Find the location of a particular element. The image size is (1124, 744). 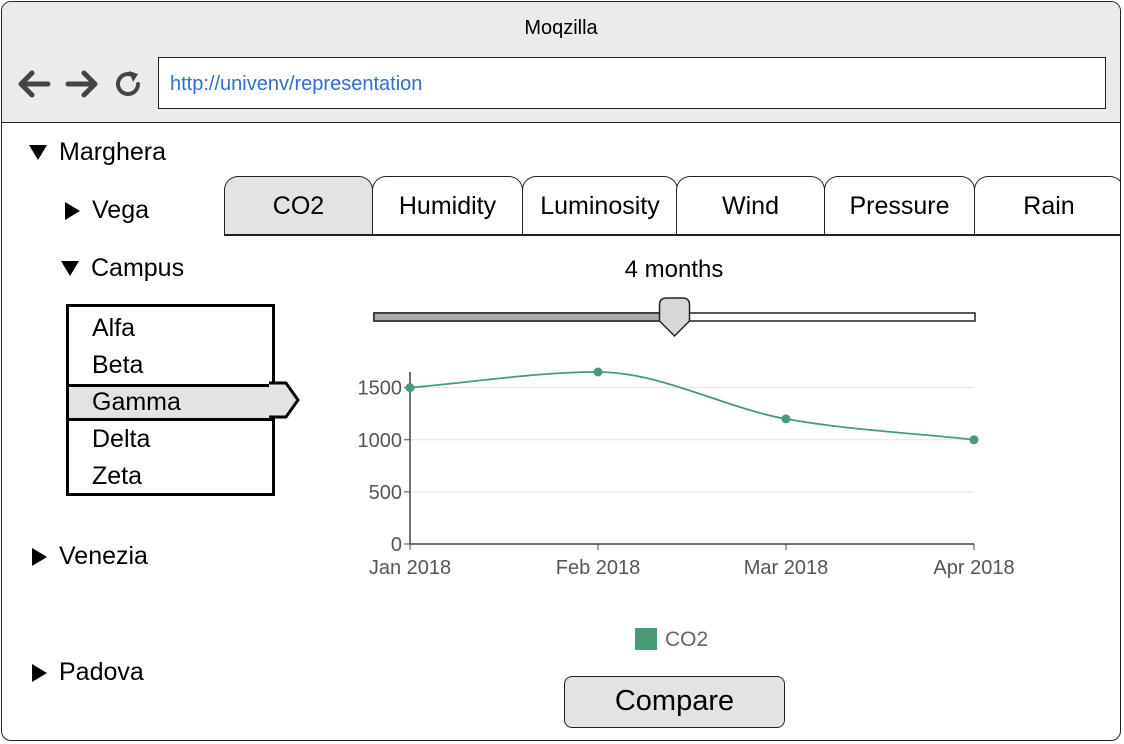

legend-swatch is located at coordinates (646, 639).